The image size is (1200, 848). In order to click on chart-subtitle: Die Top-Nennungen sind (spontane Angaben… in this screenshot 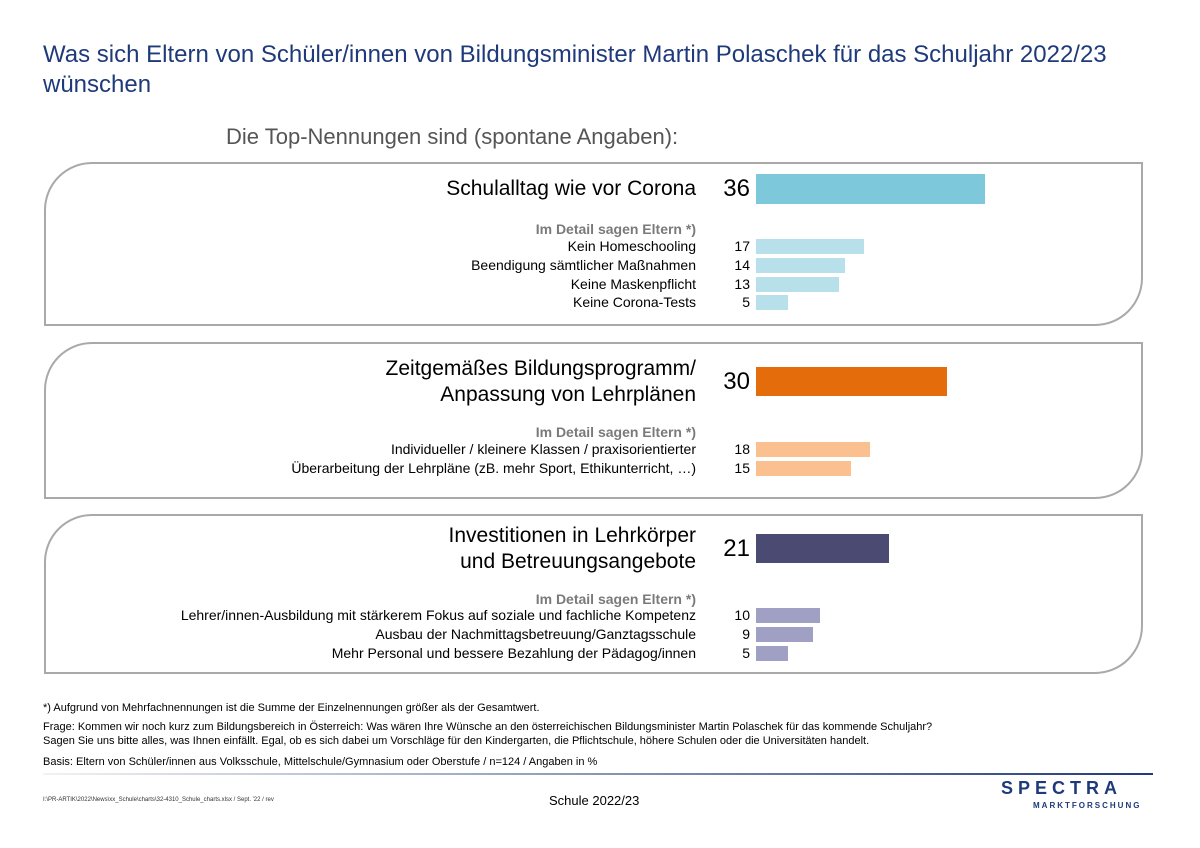, I will do `click(452, 136)`.